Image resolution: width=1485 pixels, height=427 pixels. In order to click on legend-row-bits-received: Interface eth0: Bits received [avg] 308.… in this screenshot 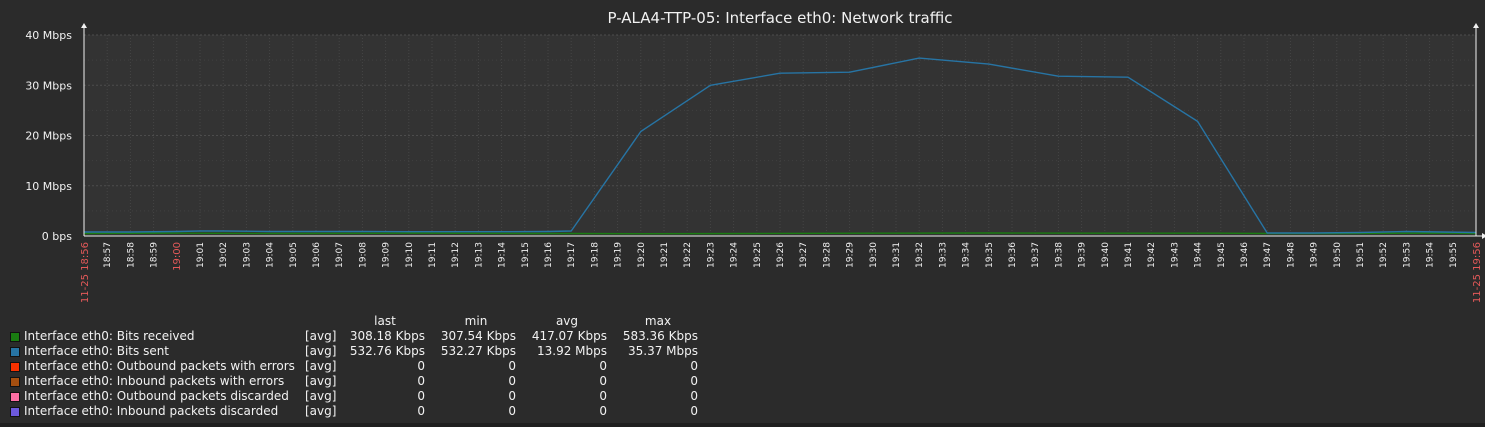, I will do `click(360, 336)`.